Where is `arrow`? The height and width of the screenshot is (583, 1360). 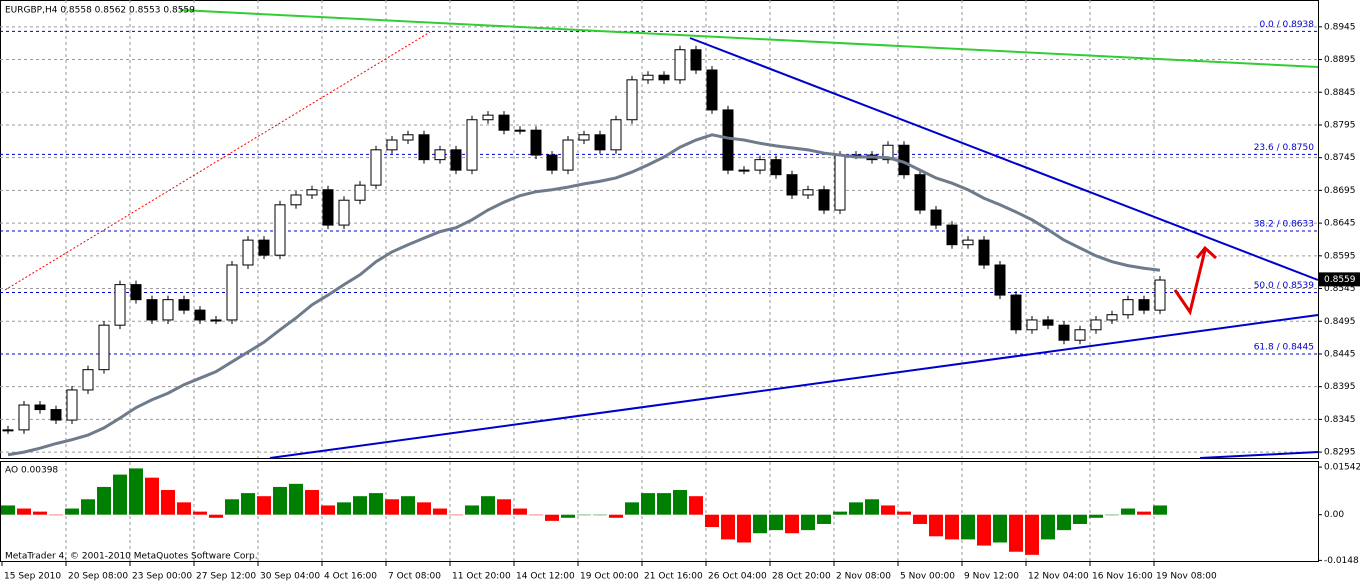 arrow is located at coordinates (1190, 282).